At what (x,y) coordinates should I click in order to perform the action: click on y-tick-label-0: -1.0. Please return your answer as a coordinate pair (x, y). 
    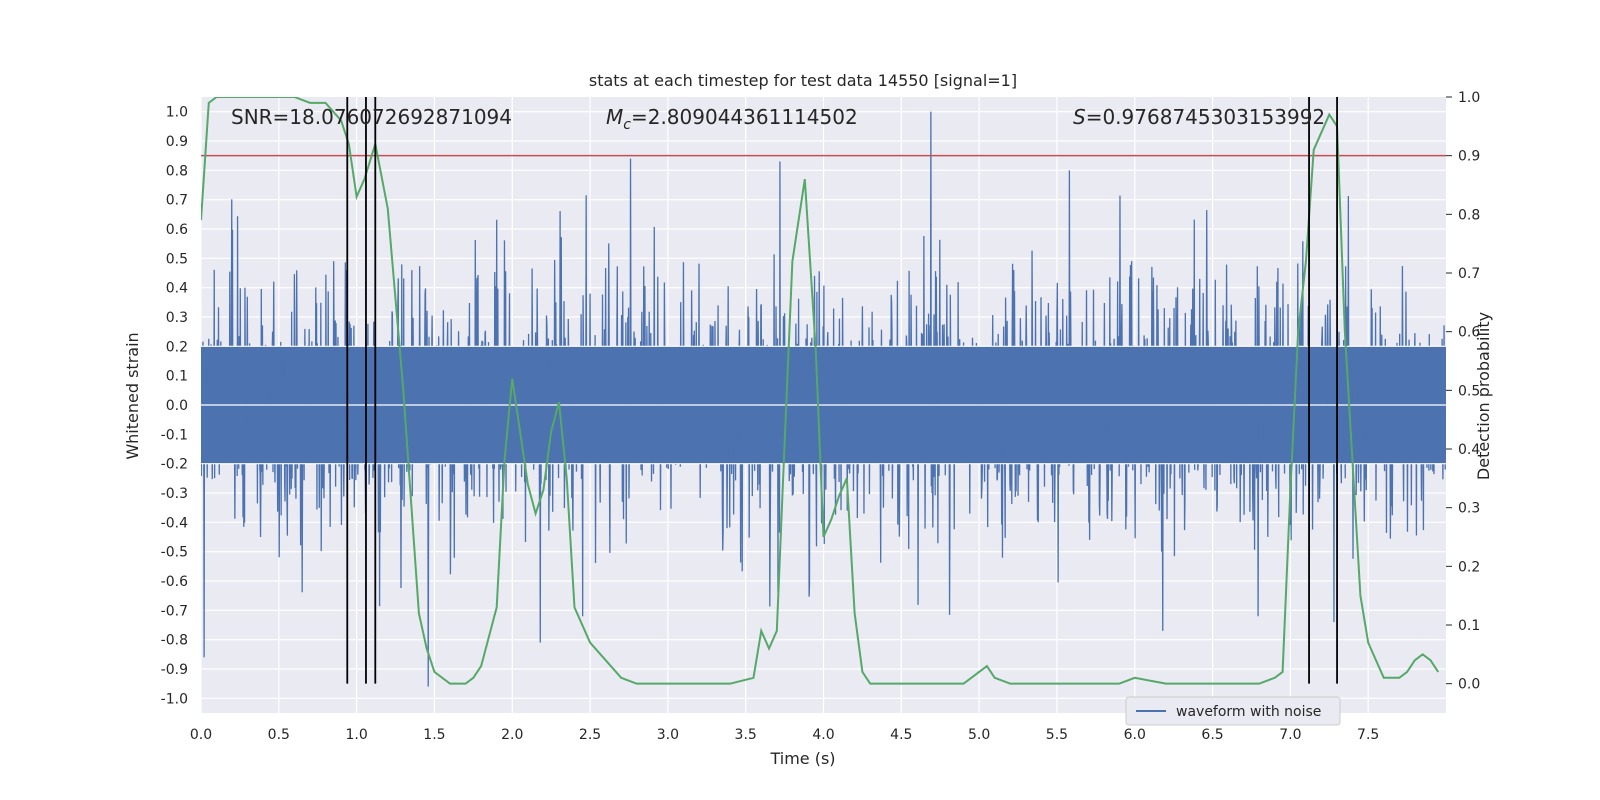
    Looking at the image, I should click on (174, 699).